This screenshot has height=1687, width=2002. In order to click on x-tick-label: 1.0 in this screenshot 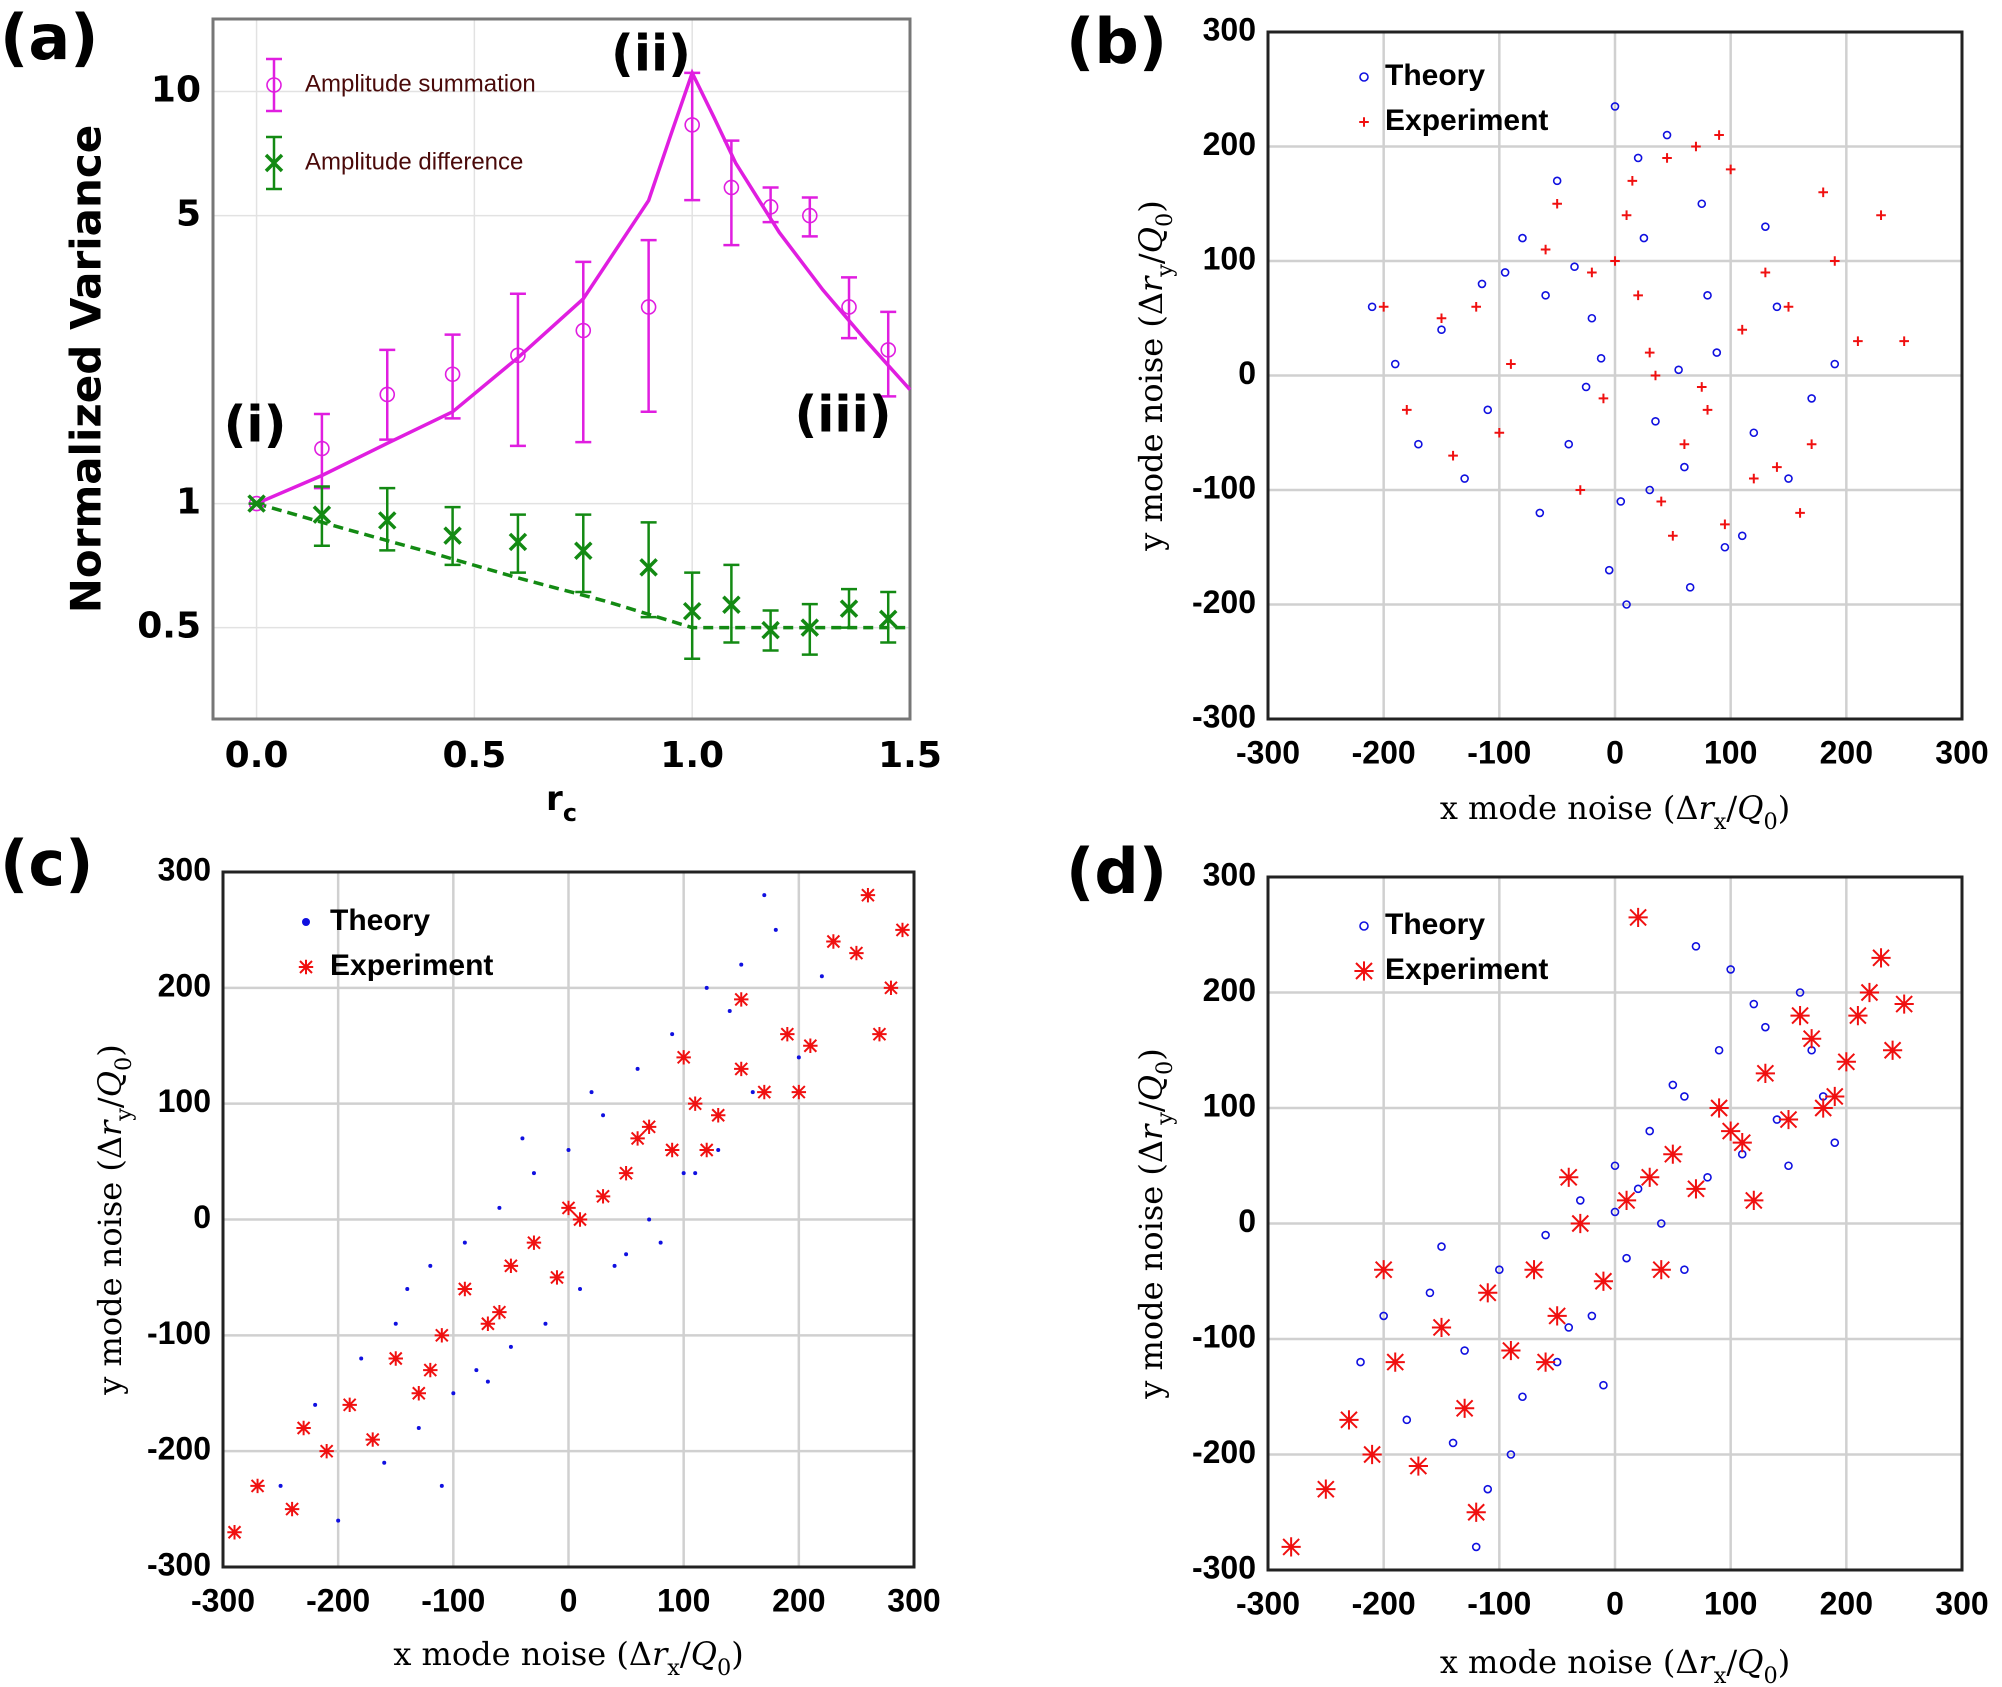, I will do `click(692, 755)`.